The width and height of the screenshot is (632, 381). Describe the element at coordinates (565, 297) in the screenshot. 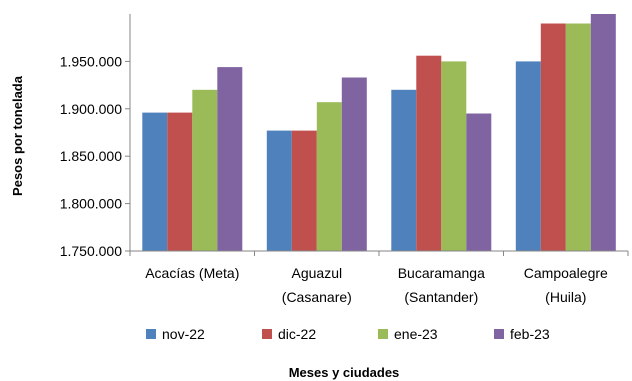

I see `x-tick-label: (Huila)` at that location.